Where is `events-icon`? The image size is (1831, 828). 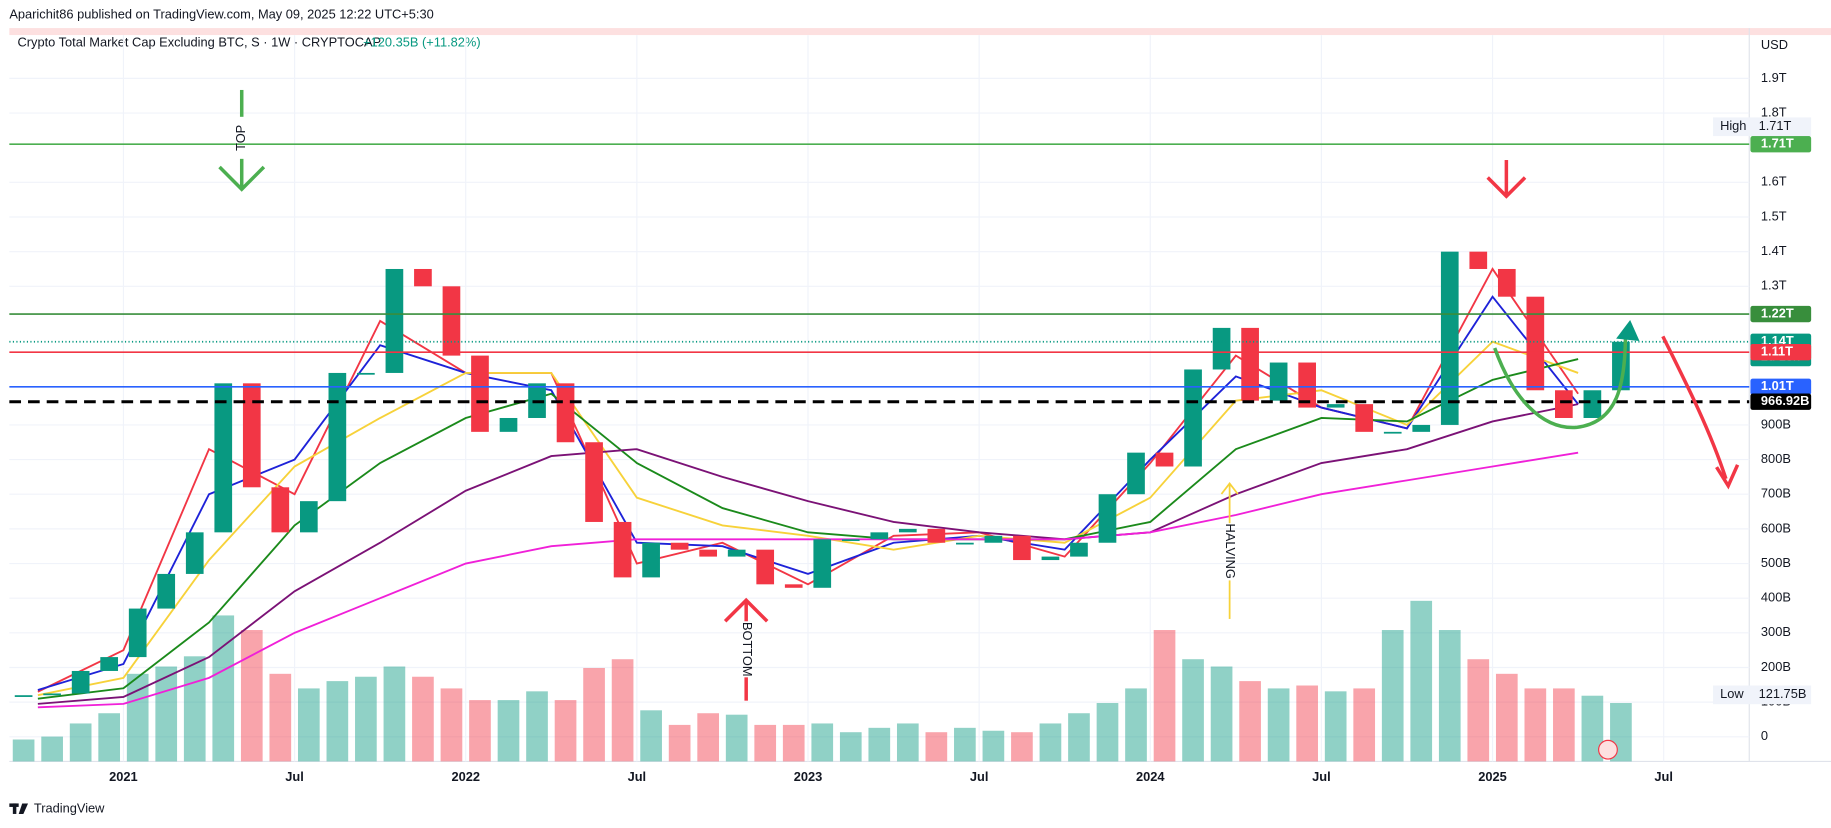
events-icon is located at coordinates (1608, 749).